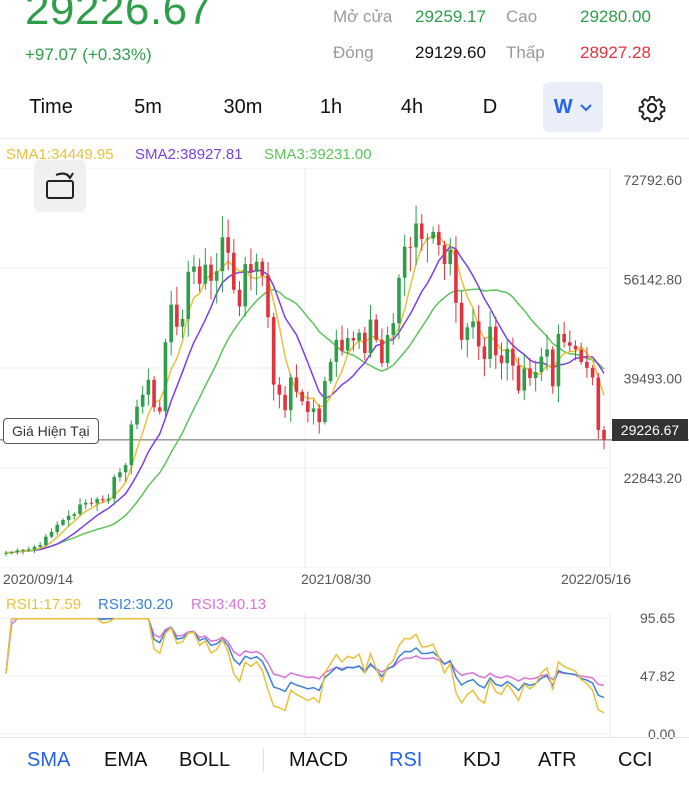  I want to click on x-tick-label: 2021/08/30, so click(336, 579).